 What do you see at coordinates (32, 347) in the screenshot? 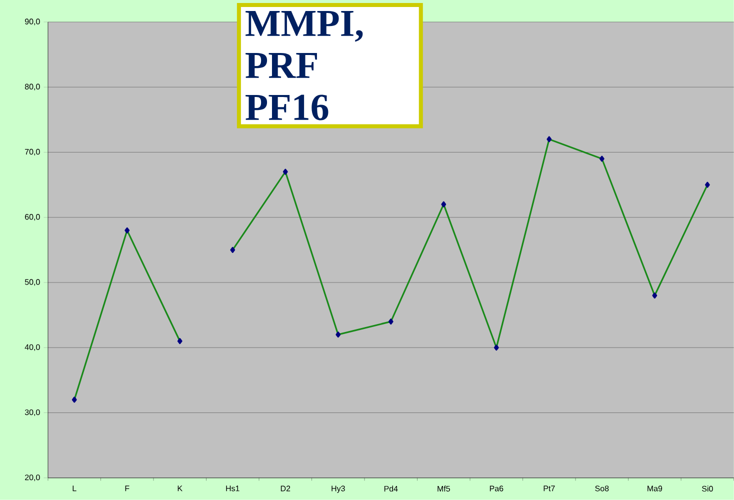
I see `y-tick-label: 40,0` at bounding box center [32, 347].